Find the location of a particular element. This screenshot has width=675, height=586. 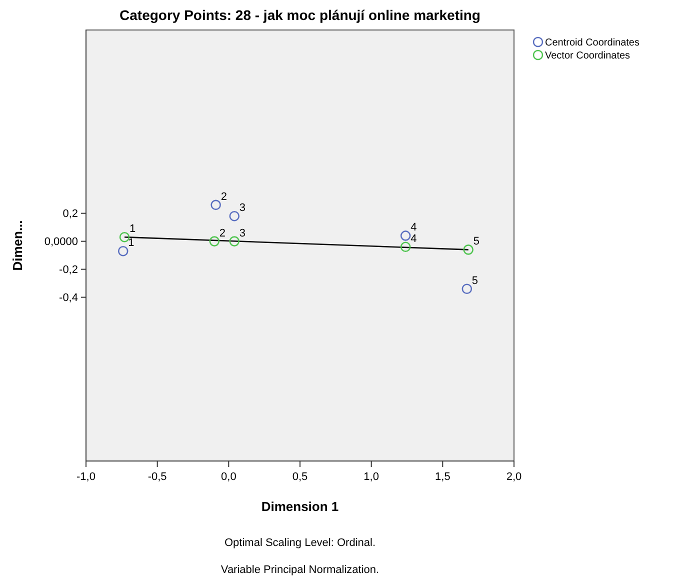

text: Variable Principal Normalization. is located at coordinates (300, 570).